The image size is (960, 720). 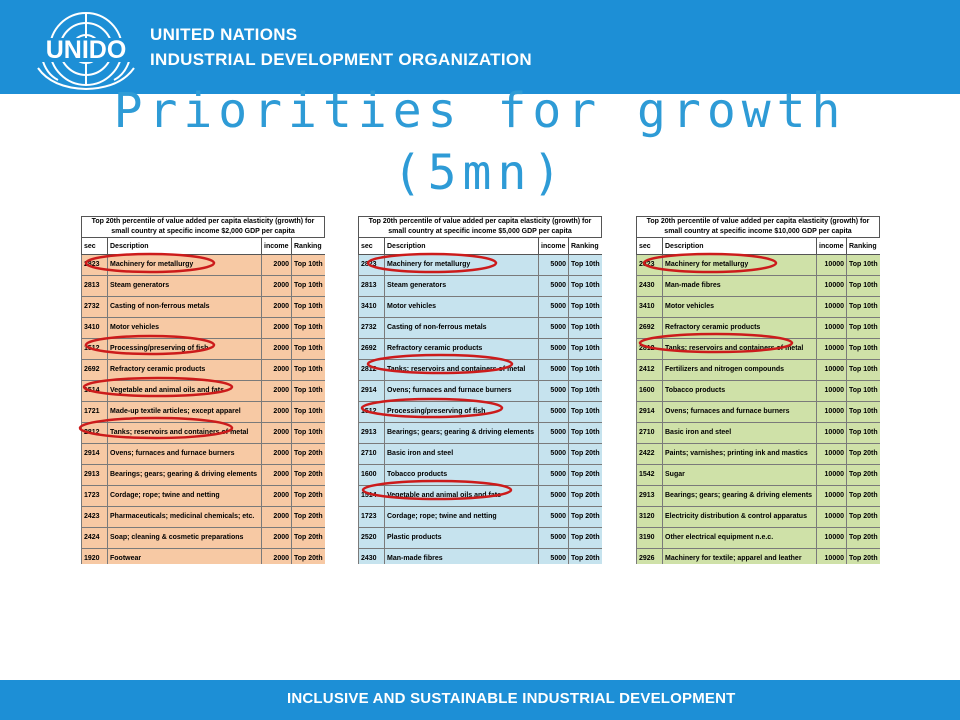 I want to click on cell-sec: 3120, so click(x=649, y=517).